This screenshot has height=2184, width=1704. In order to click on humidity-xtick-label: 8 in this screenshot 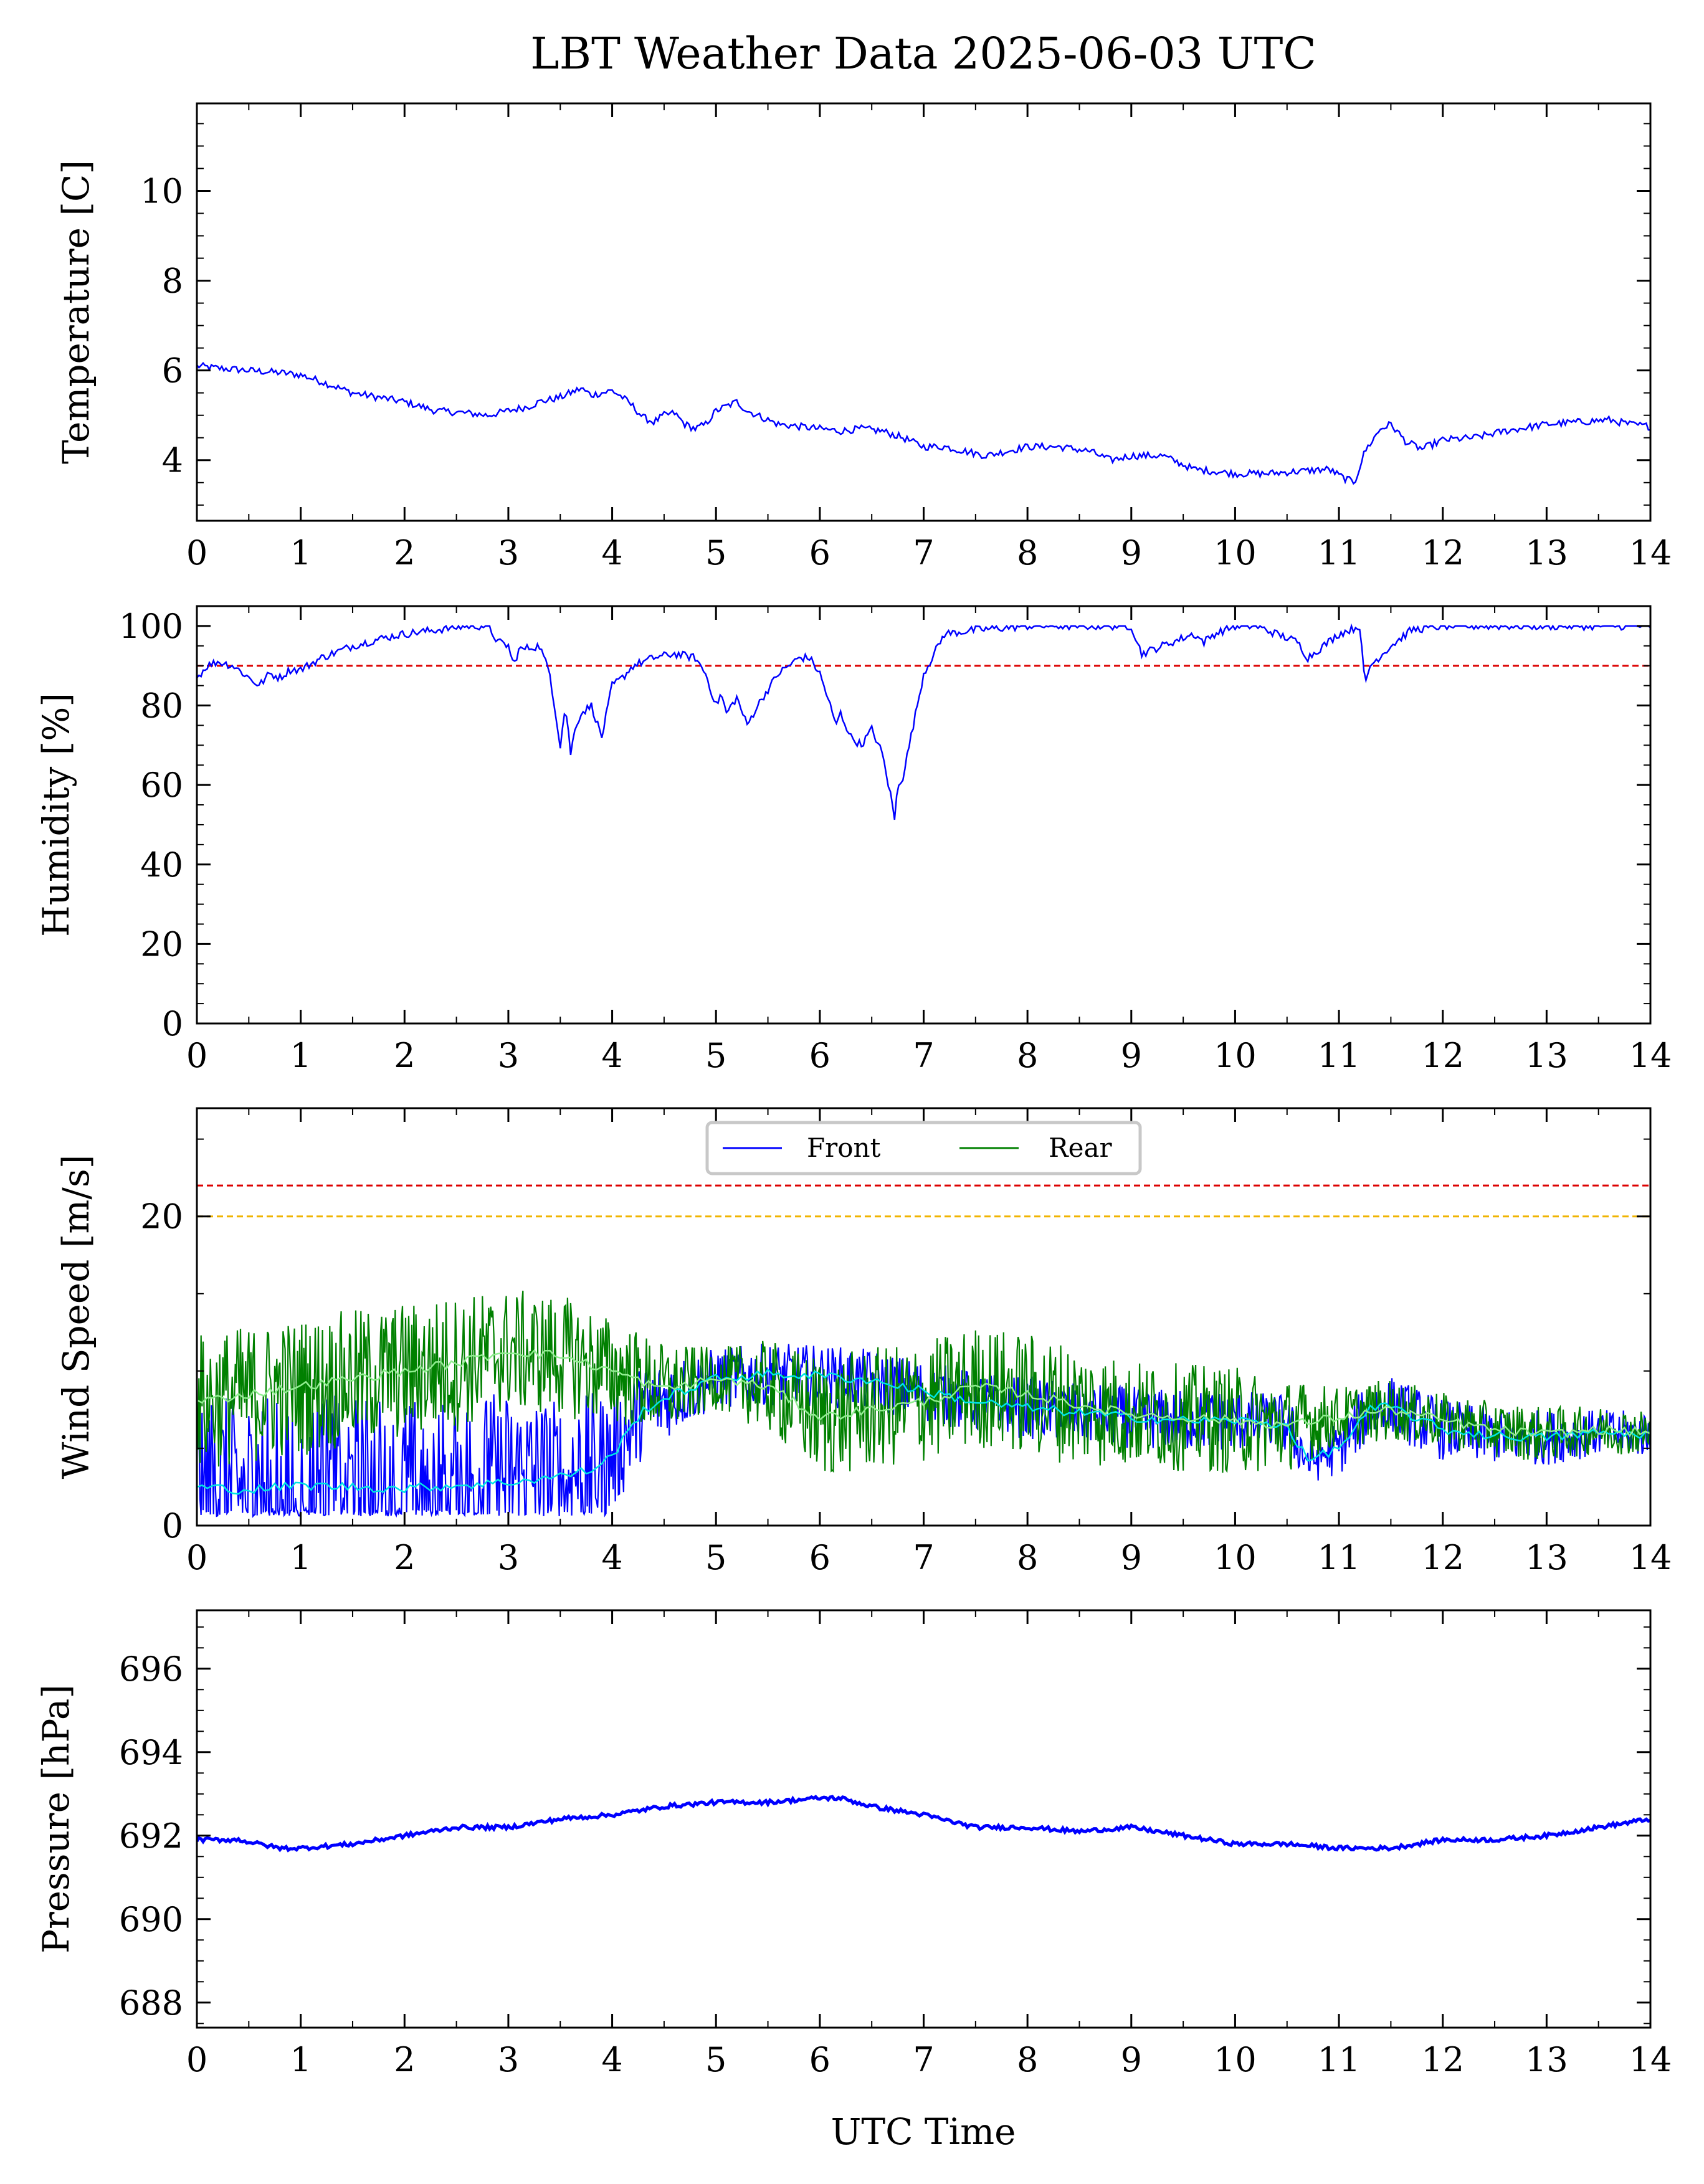, I will do `click(1027, 1055)`.